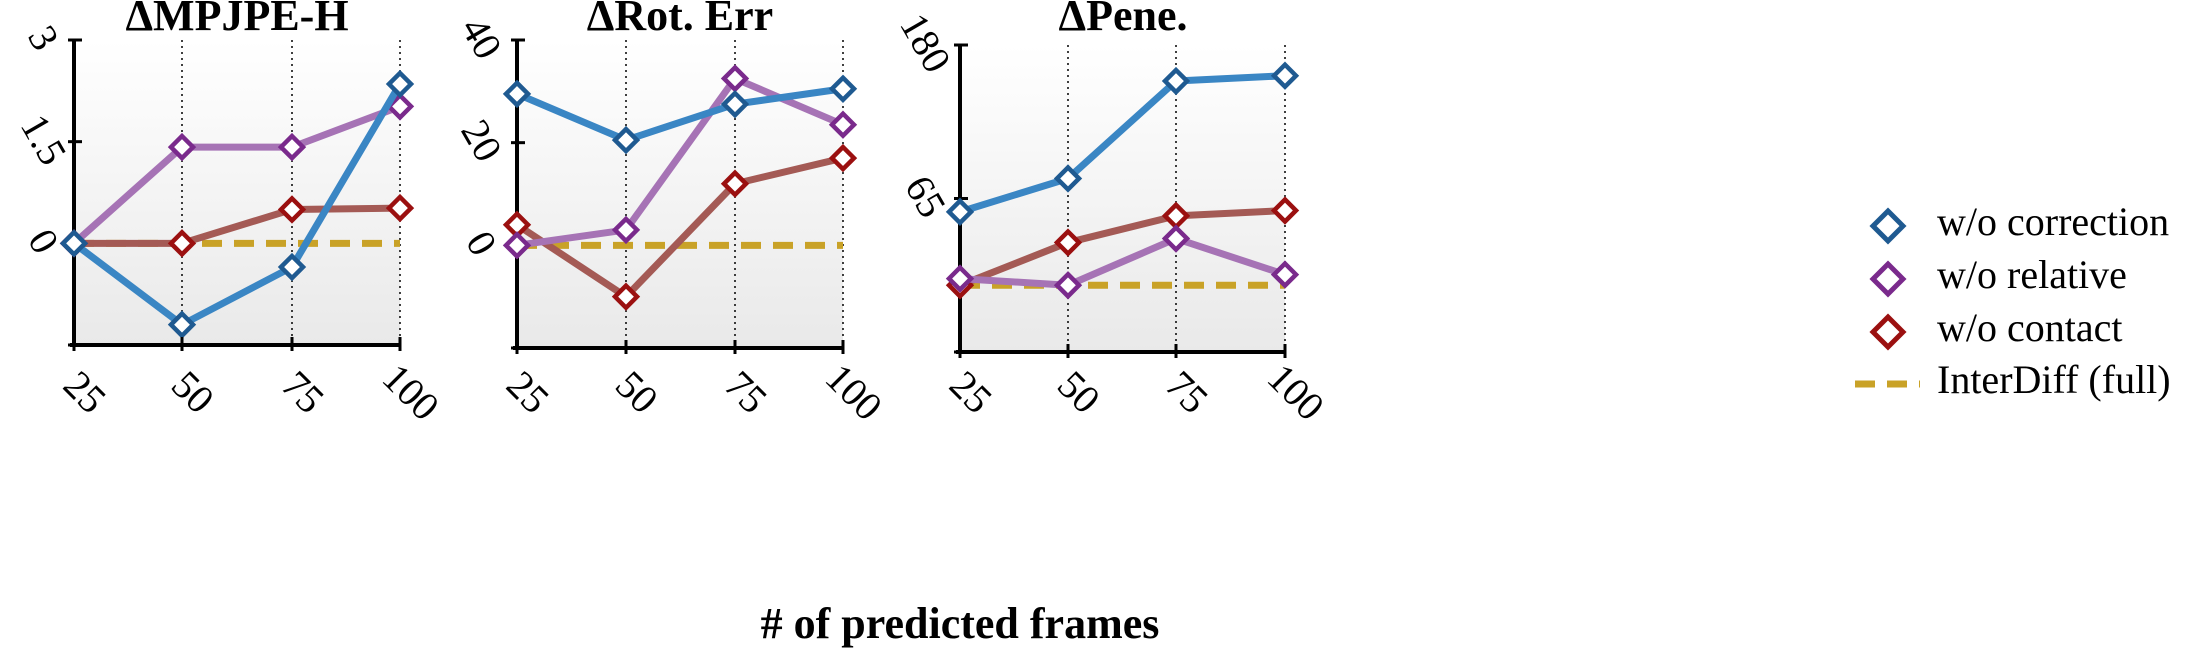 The image size is (2212, 650). What do you see at coordinates (2030, 327) in the screenshot?
I see `legend-label: w/o contact` at bounding box center [2030, 327].